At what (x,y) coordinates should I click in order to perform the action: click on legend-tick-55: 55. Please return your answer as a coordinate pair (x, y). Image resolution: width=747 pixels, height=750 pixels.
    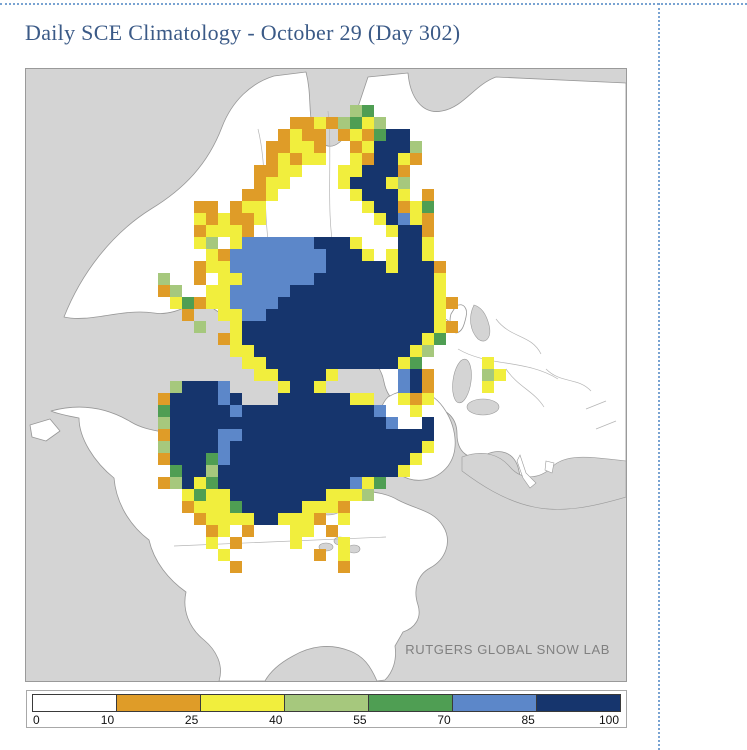
    Looking at the image, I should click on (360, 720).